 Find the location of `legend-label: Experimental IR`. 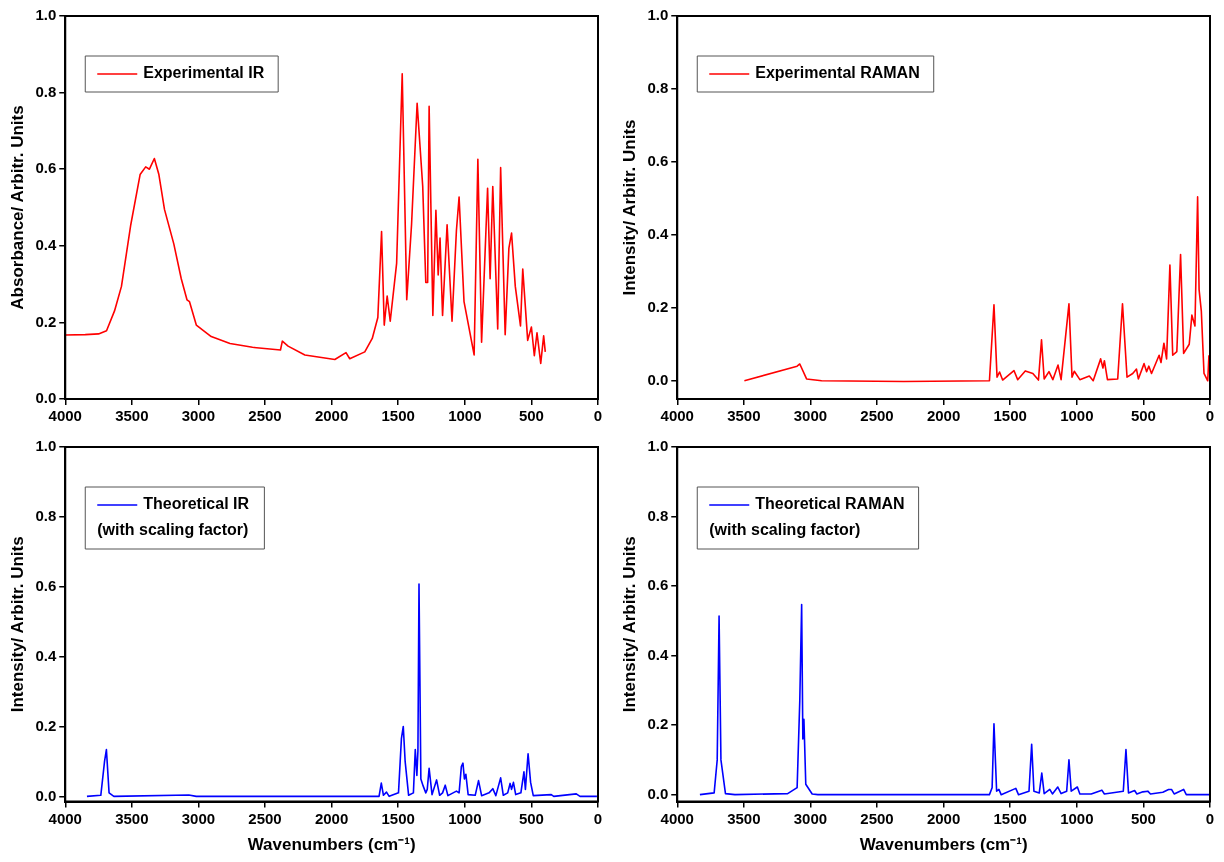

legend-label: Experimental IR is located at coordinates (204, 73).